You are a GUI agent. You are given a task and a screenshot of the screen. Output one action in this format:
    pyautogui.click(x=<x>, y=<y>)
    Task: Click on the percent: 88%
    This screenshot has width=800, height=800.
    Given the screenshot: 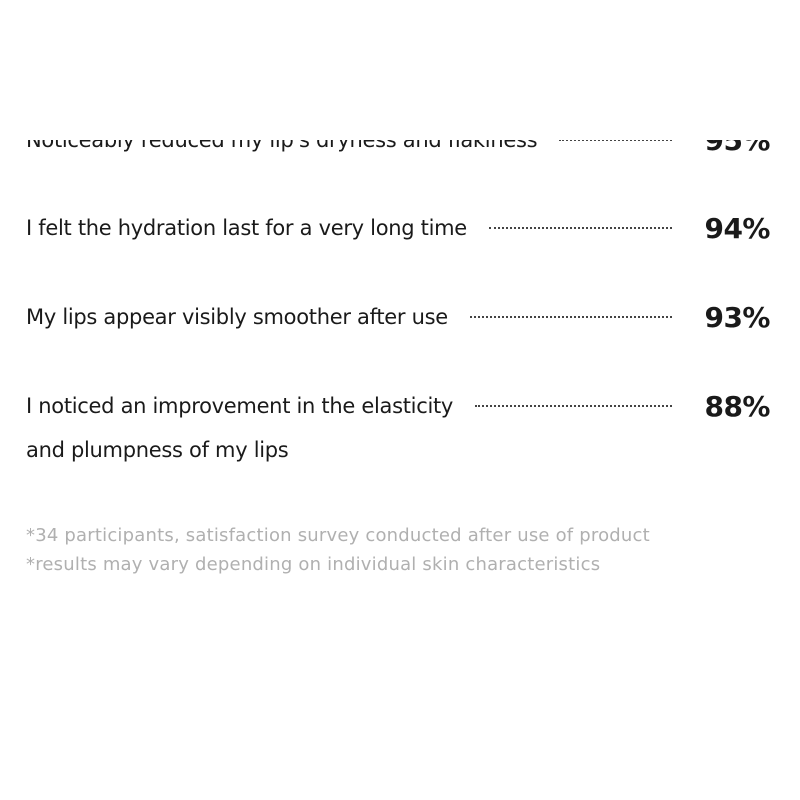 What is the action you would take?
    pyautogui.click(x=737, y=406)
    